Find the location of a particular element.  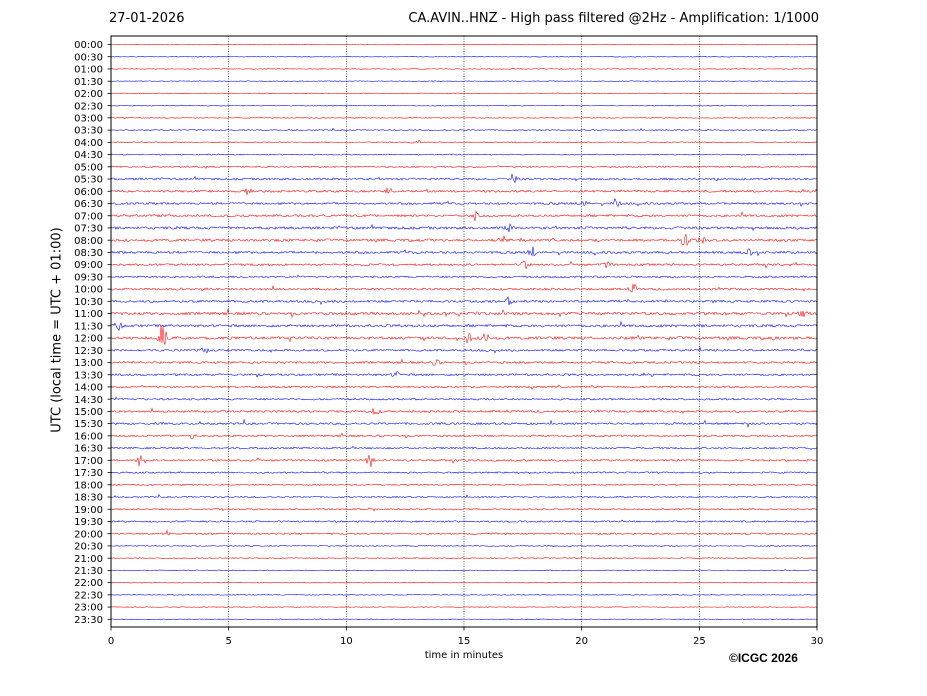

row-label-19:30: 19:30 is located at coordinates (88, 522).